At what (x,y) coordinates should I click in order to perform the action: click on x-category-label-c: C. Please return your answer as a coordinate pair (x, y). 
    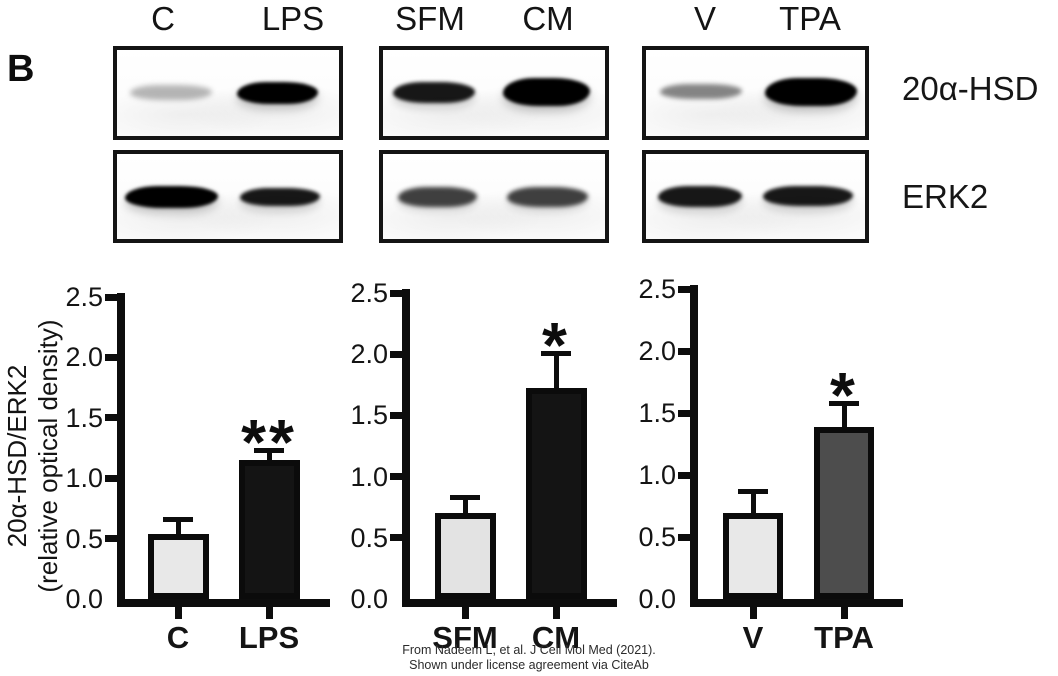
    Looking at the image, I should click on (178, 637).